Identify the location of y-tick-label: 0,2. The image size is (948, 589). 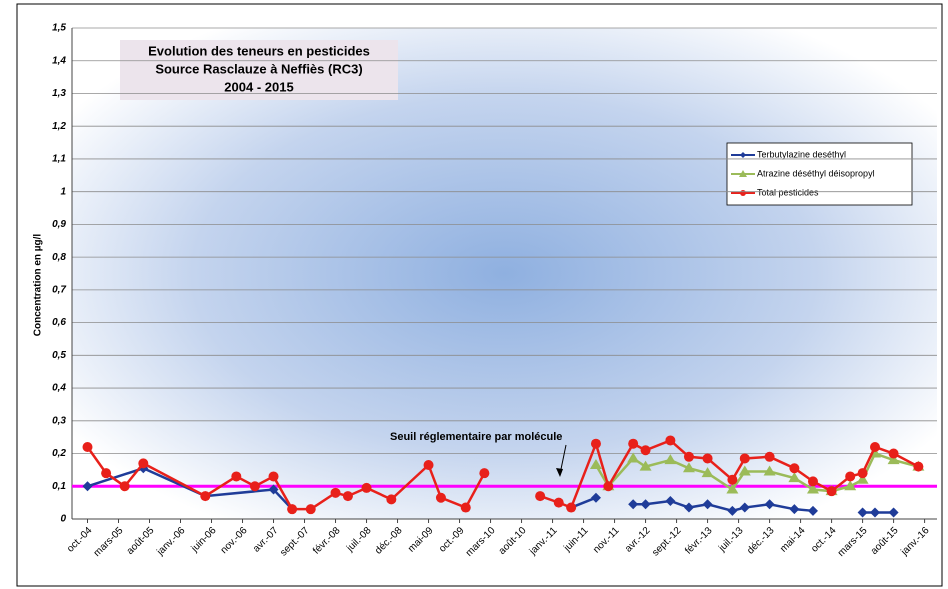
(59, 453).